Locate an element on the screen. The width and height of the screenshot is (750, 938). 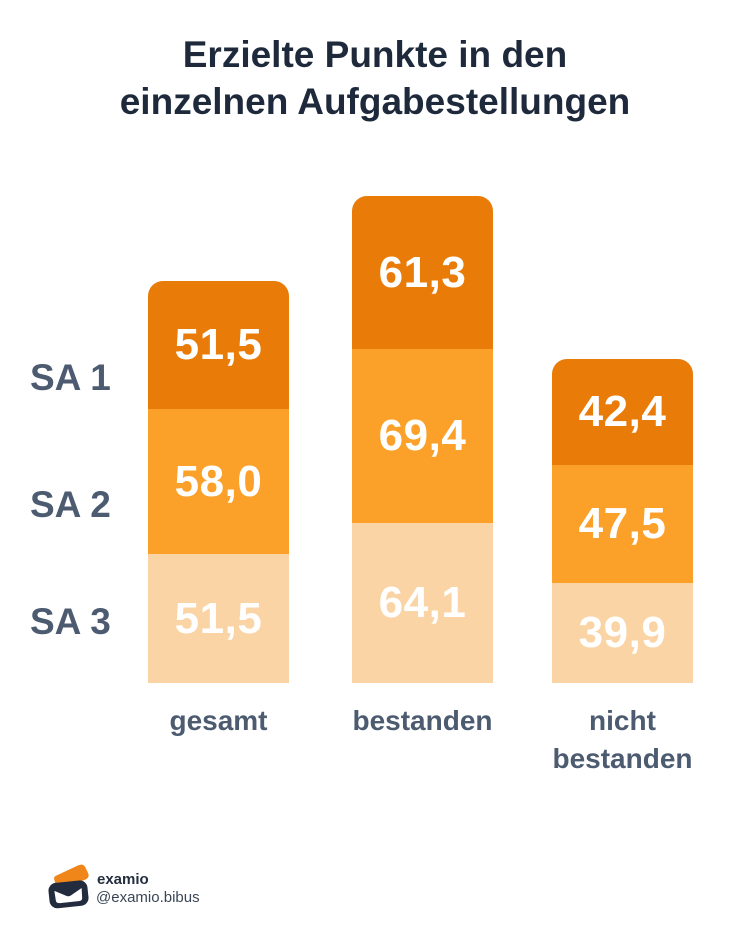
row-label-sa3: SA 3 is located at coordinates (70, 621).